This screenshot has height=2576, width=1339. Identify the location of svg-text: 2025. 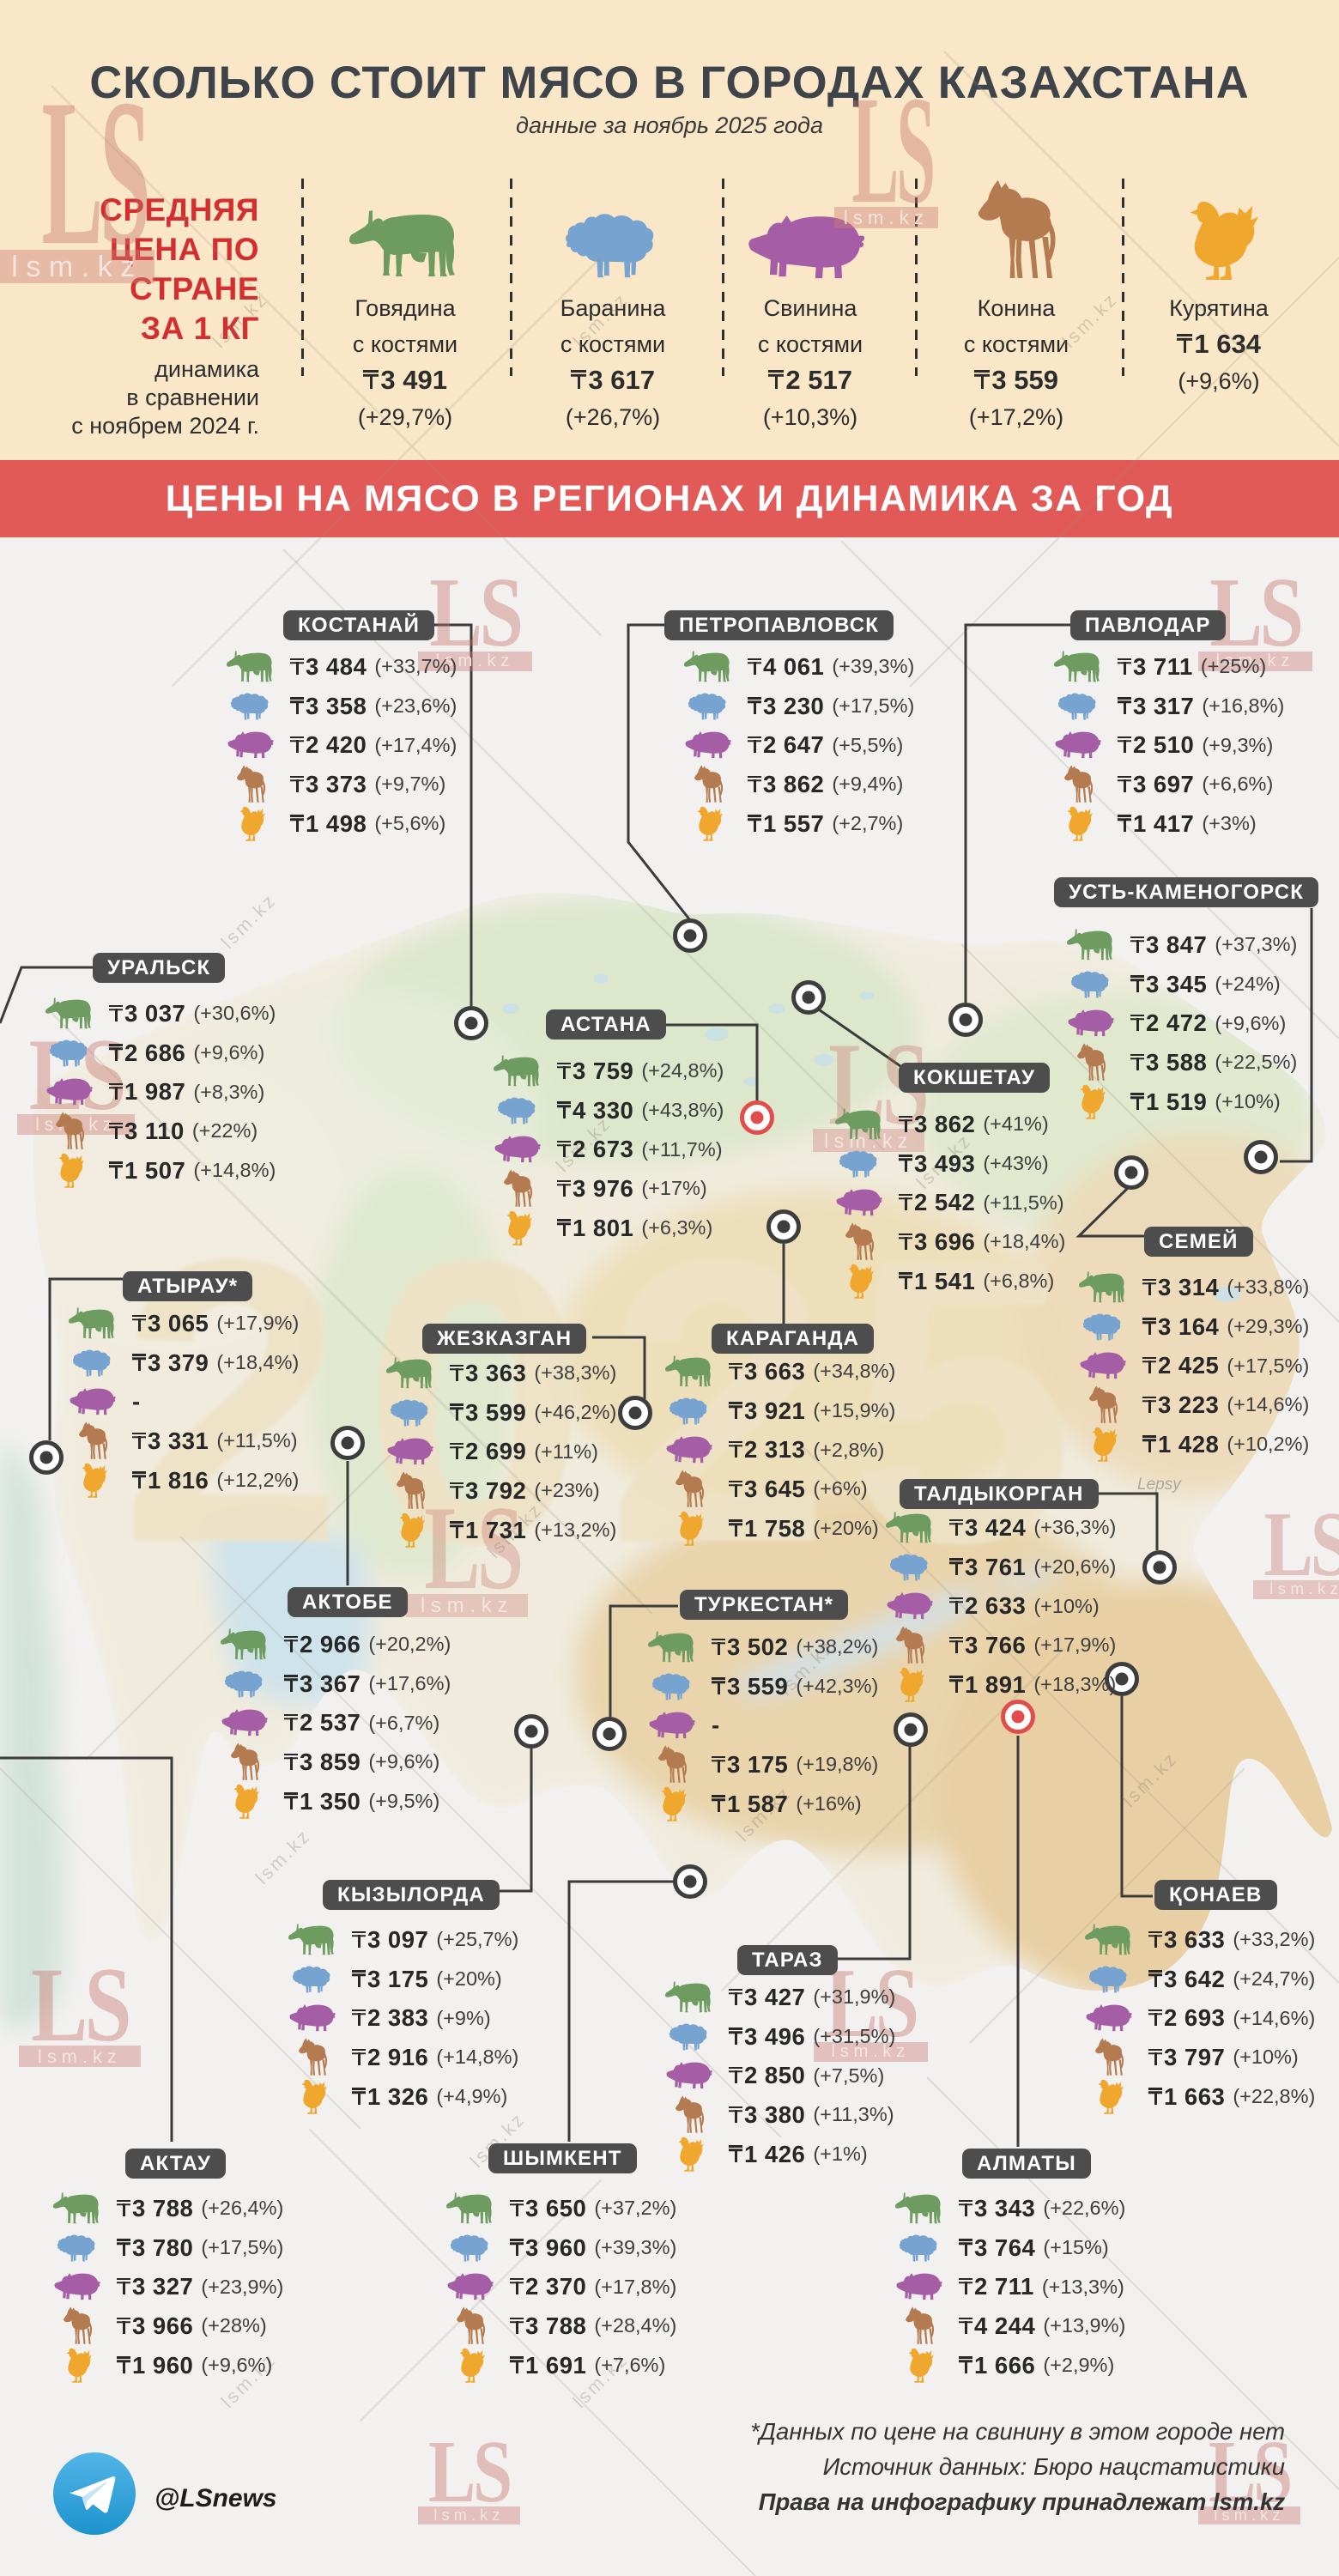
(607, 1401).